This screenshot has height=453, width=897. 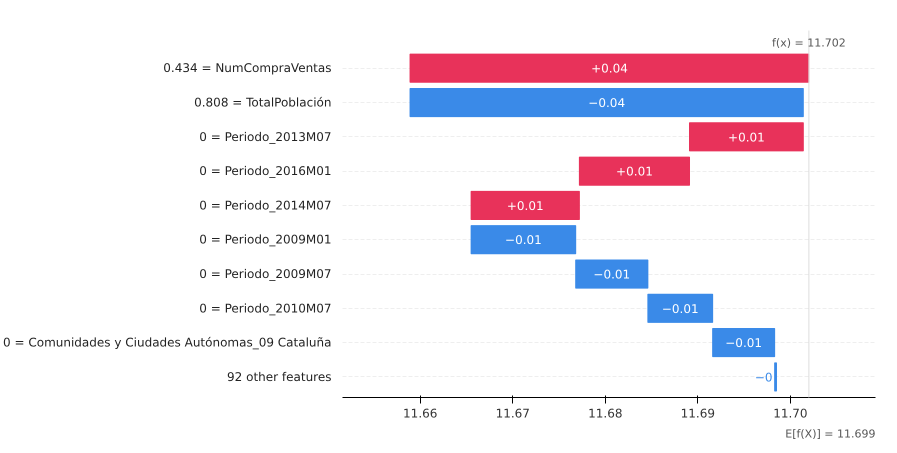 I want to click on y-tick-label: 0 = Periodo_2009M01, so click(x=265, y=239).